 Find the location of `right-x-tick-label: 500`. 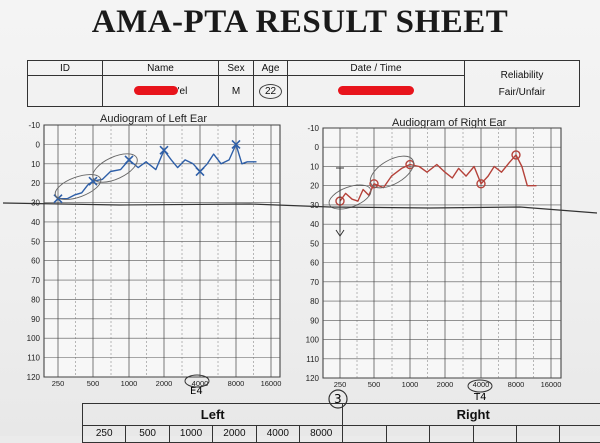

right-x-tick-label: 500 is located at coordinates (374, 384).